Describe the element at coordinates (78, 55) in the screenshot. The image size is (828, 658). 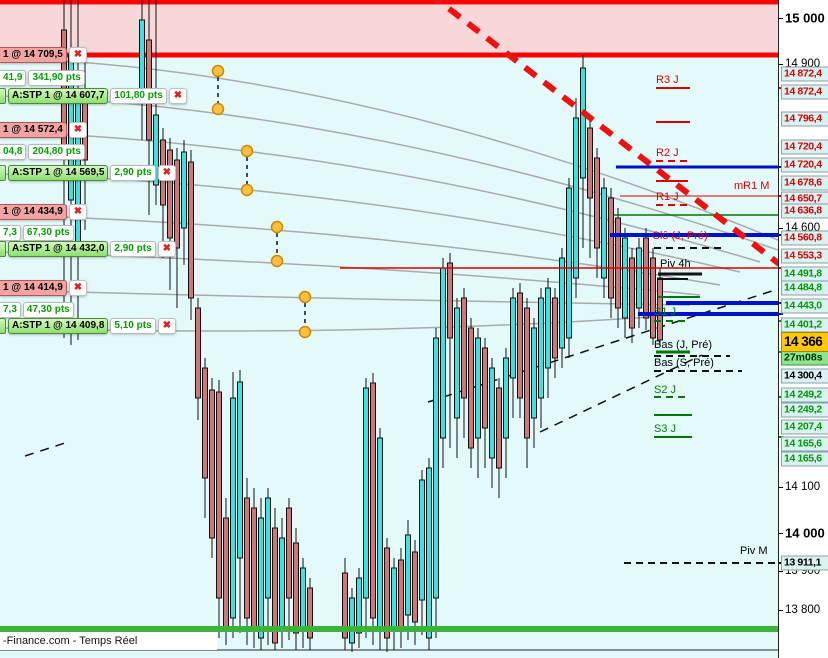
I see `order-1-close-button: ✖` at that location.